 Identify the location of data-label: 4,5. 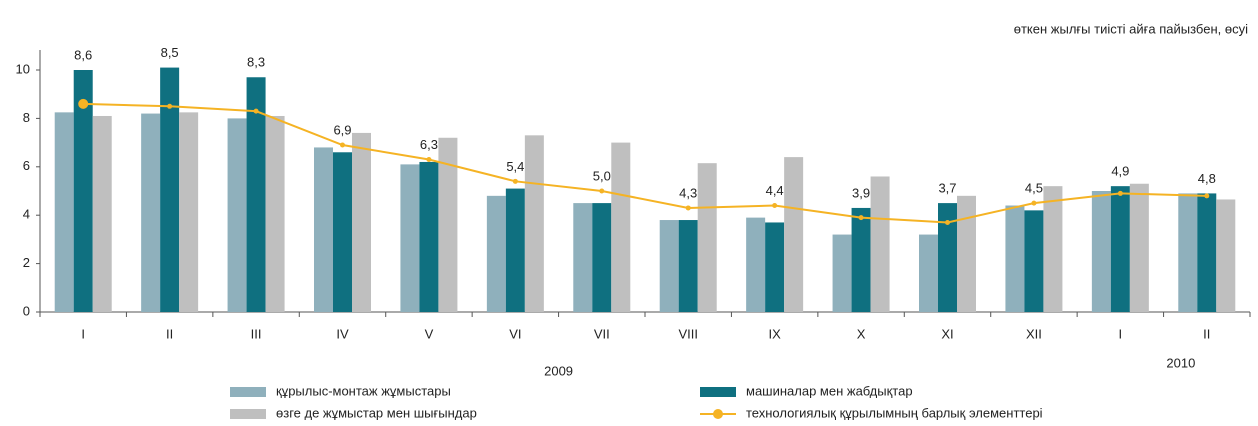
(1034, 188).